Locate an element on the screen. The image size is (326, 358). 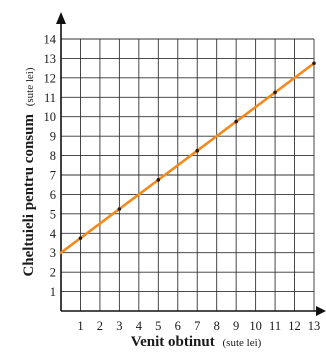
y-axis-title-text: Cheltuieli pentru consum is located at coordinates (29, 195).